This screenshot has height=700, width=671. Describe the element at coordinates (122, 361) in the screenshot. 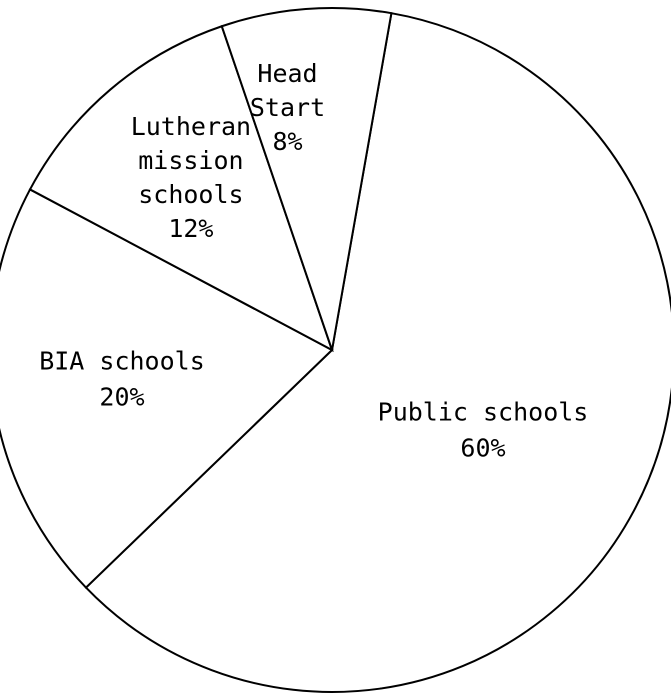

I see `pie-label-line: BIA schools` at that location.